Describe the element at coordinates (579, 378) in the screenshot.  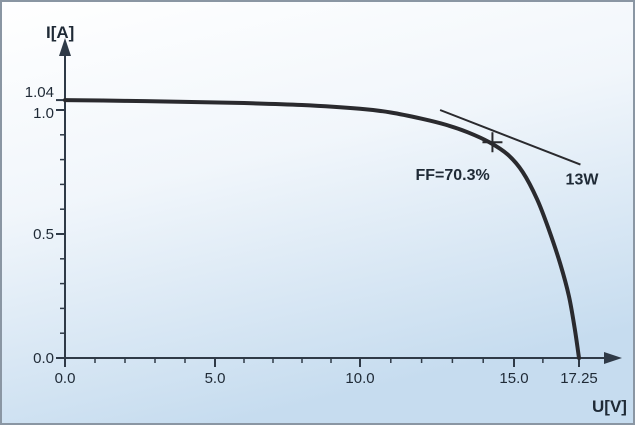
I see `x-tick-label: 17.25` at that location.